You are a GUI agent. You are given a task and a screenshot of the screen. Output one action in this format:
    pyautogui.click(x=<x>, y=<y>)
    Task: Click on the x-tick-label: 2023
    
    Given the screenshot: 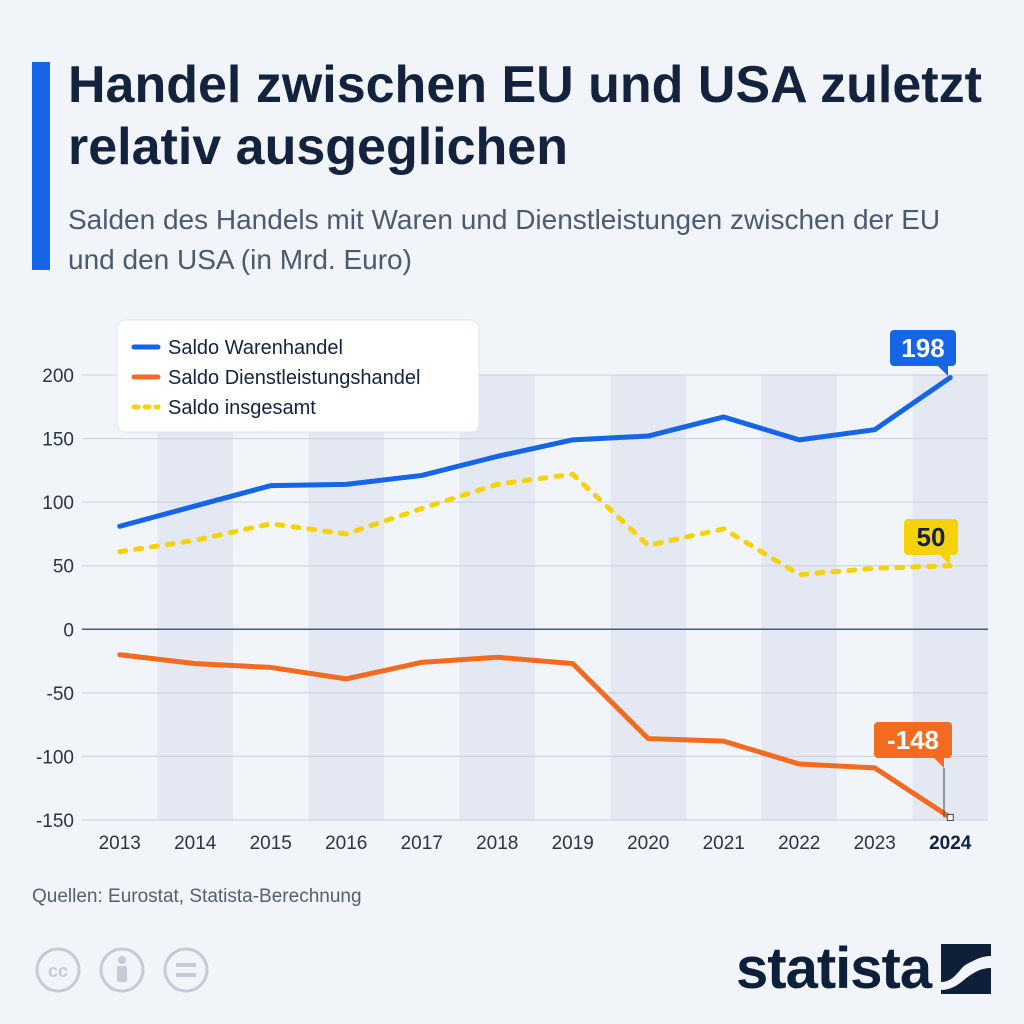 What is the action you would take?
    pyautogui.click(x=875, y=843)
    